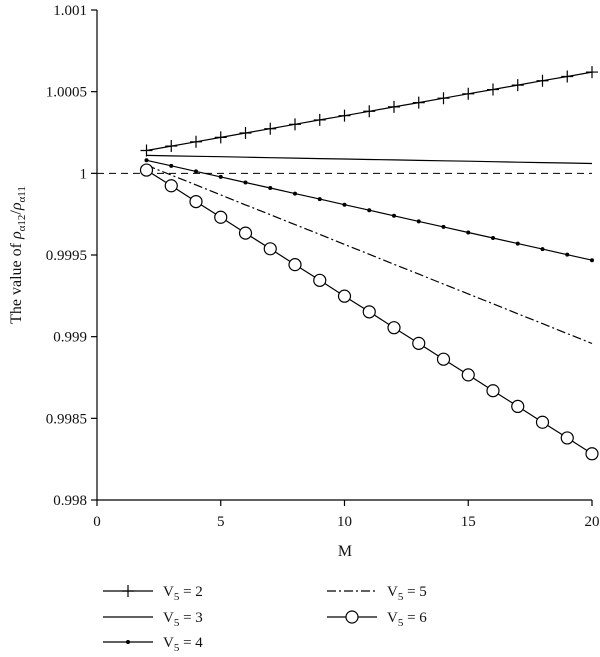  What do you see at coordinates (70, 501) in the screenshot?
I see `y-tick-label: 0.998` at bounding box center [70, 501].